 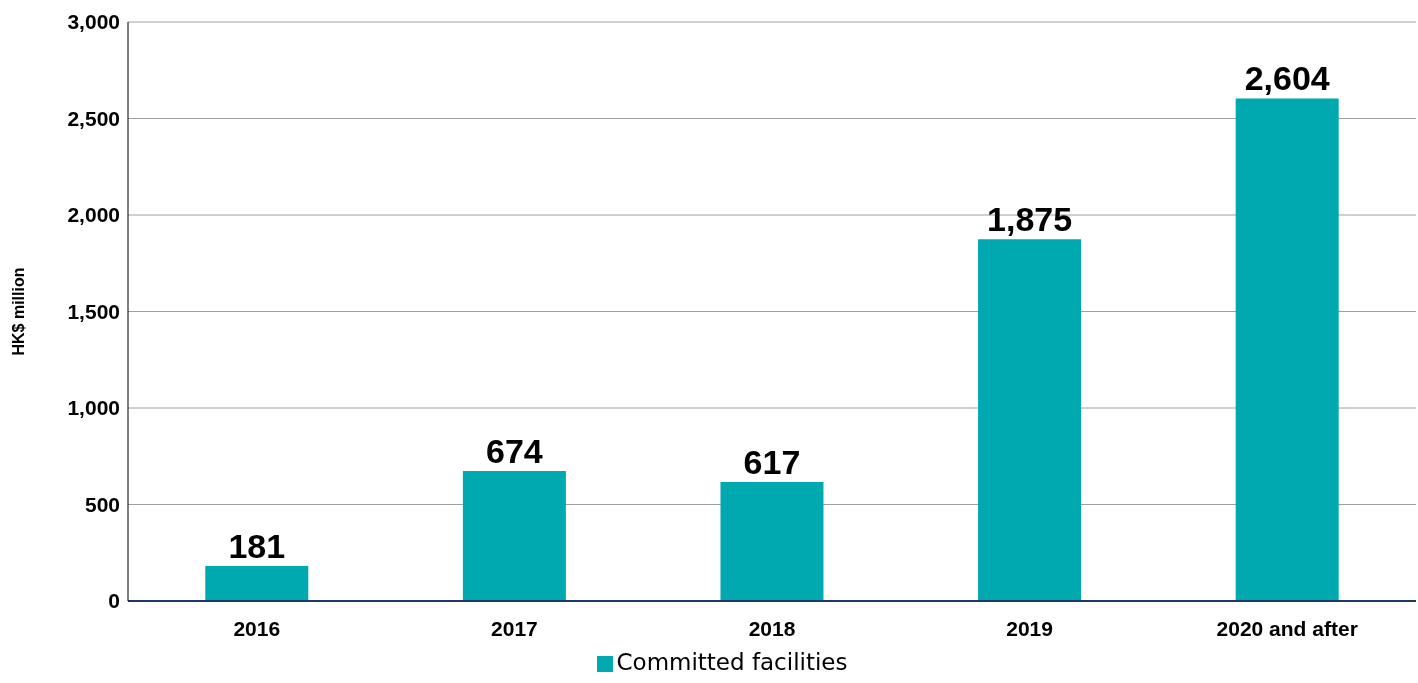 What do you see at coordinates (93, 408) in the screenshot?
I see `y-tick-label: 1,000` at bounding box center [93, 408].